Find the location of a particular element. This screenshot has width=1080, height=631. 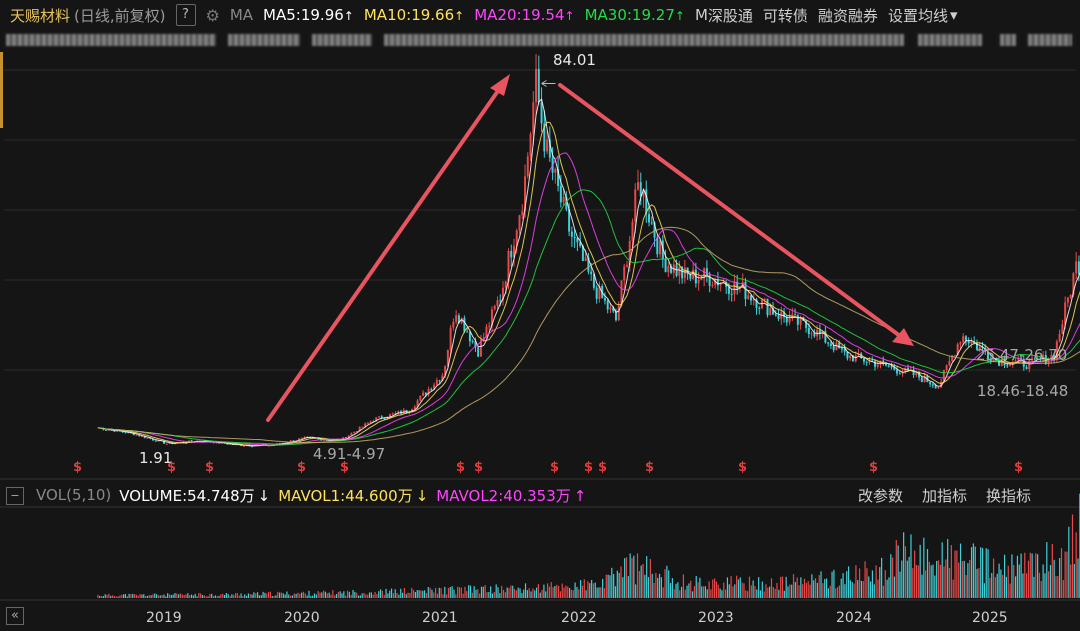

link-ma-settings: 设置均线 is located at coordinates (917, 15).